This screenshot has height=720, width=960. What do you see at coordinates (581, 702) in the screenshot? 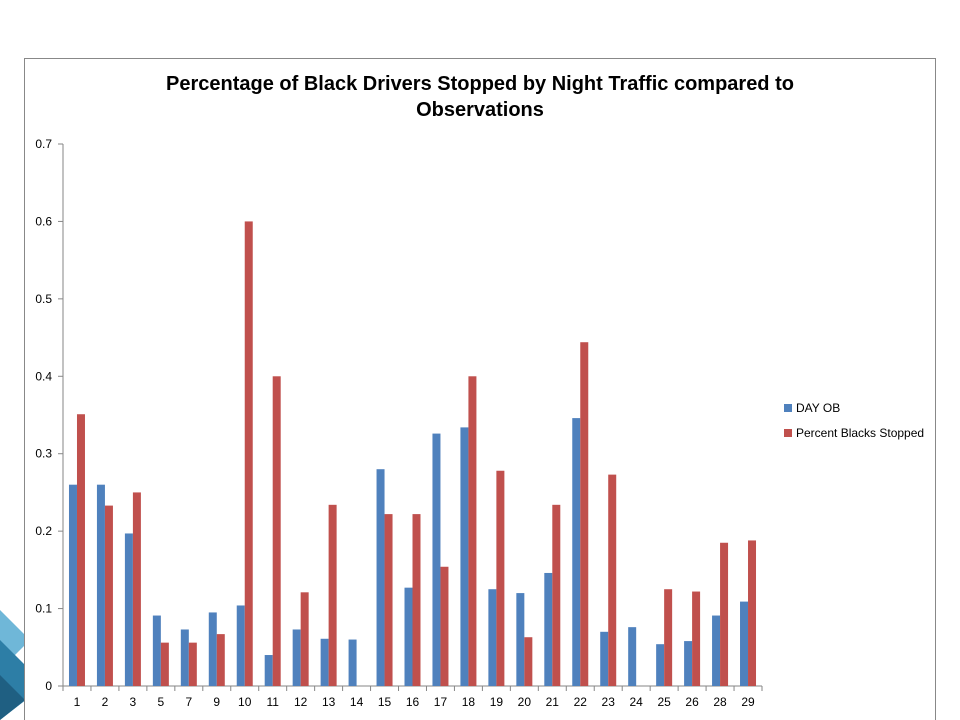
I see `x-tick-label: 22` at bounding box center [581, 702].